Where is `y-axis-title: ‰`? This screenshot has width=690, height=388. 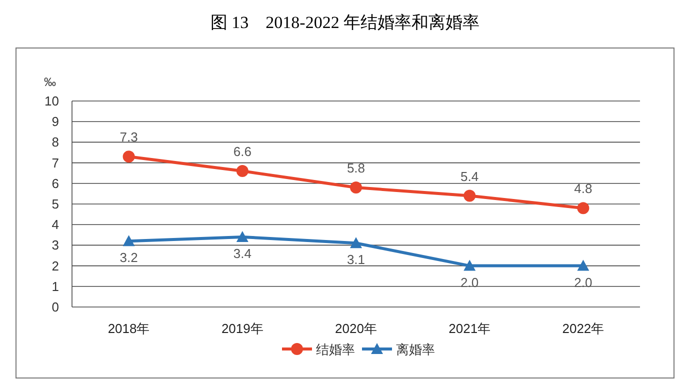
y-axis-title: ‰ is located at coordinates (50, 82).